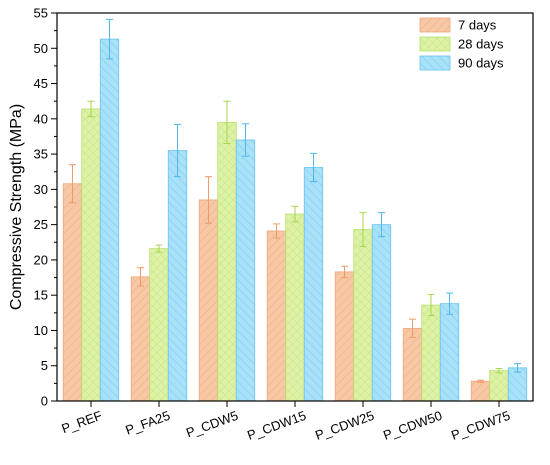  I want to click on x-tick-label: P_CDW5, so click(212, 424).